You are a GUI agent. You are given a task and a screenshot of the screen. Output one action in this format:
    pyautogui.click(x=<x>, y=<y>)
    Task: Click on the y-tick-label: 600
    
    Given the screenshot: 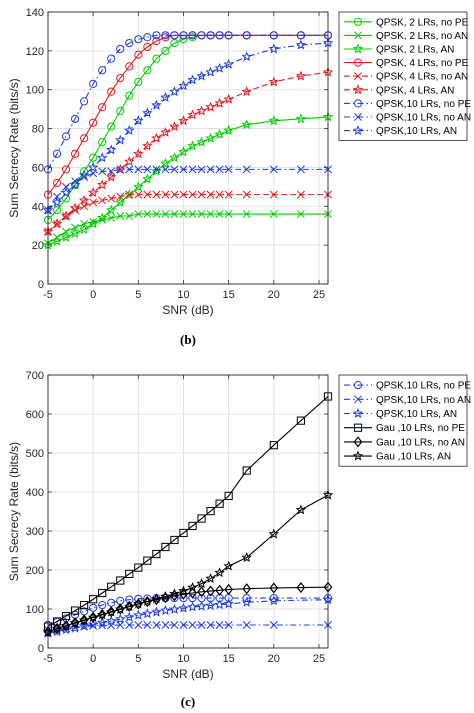 What is the action you would take?
    pyautogui.click(x=35, y=415)
    